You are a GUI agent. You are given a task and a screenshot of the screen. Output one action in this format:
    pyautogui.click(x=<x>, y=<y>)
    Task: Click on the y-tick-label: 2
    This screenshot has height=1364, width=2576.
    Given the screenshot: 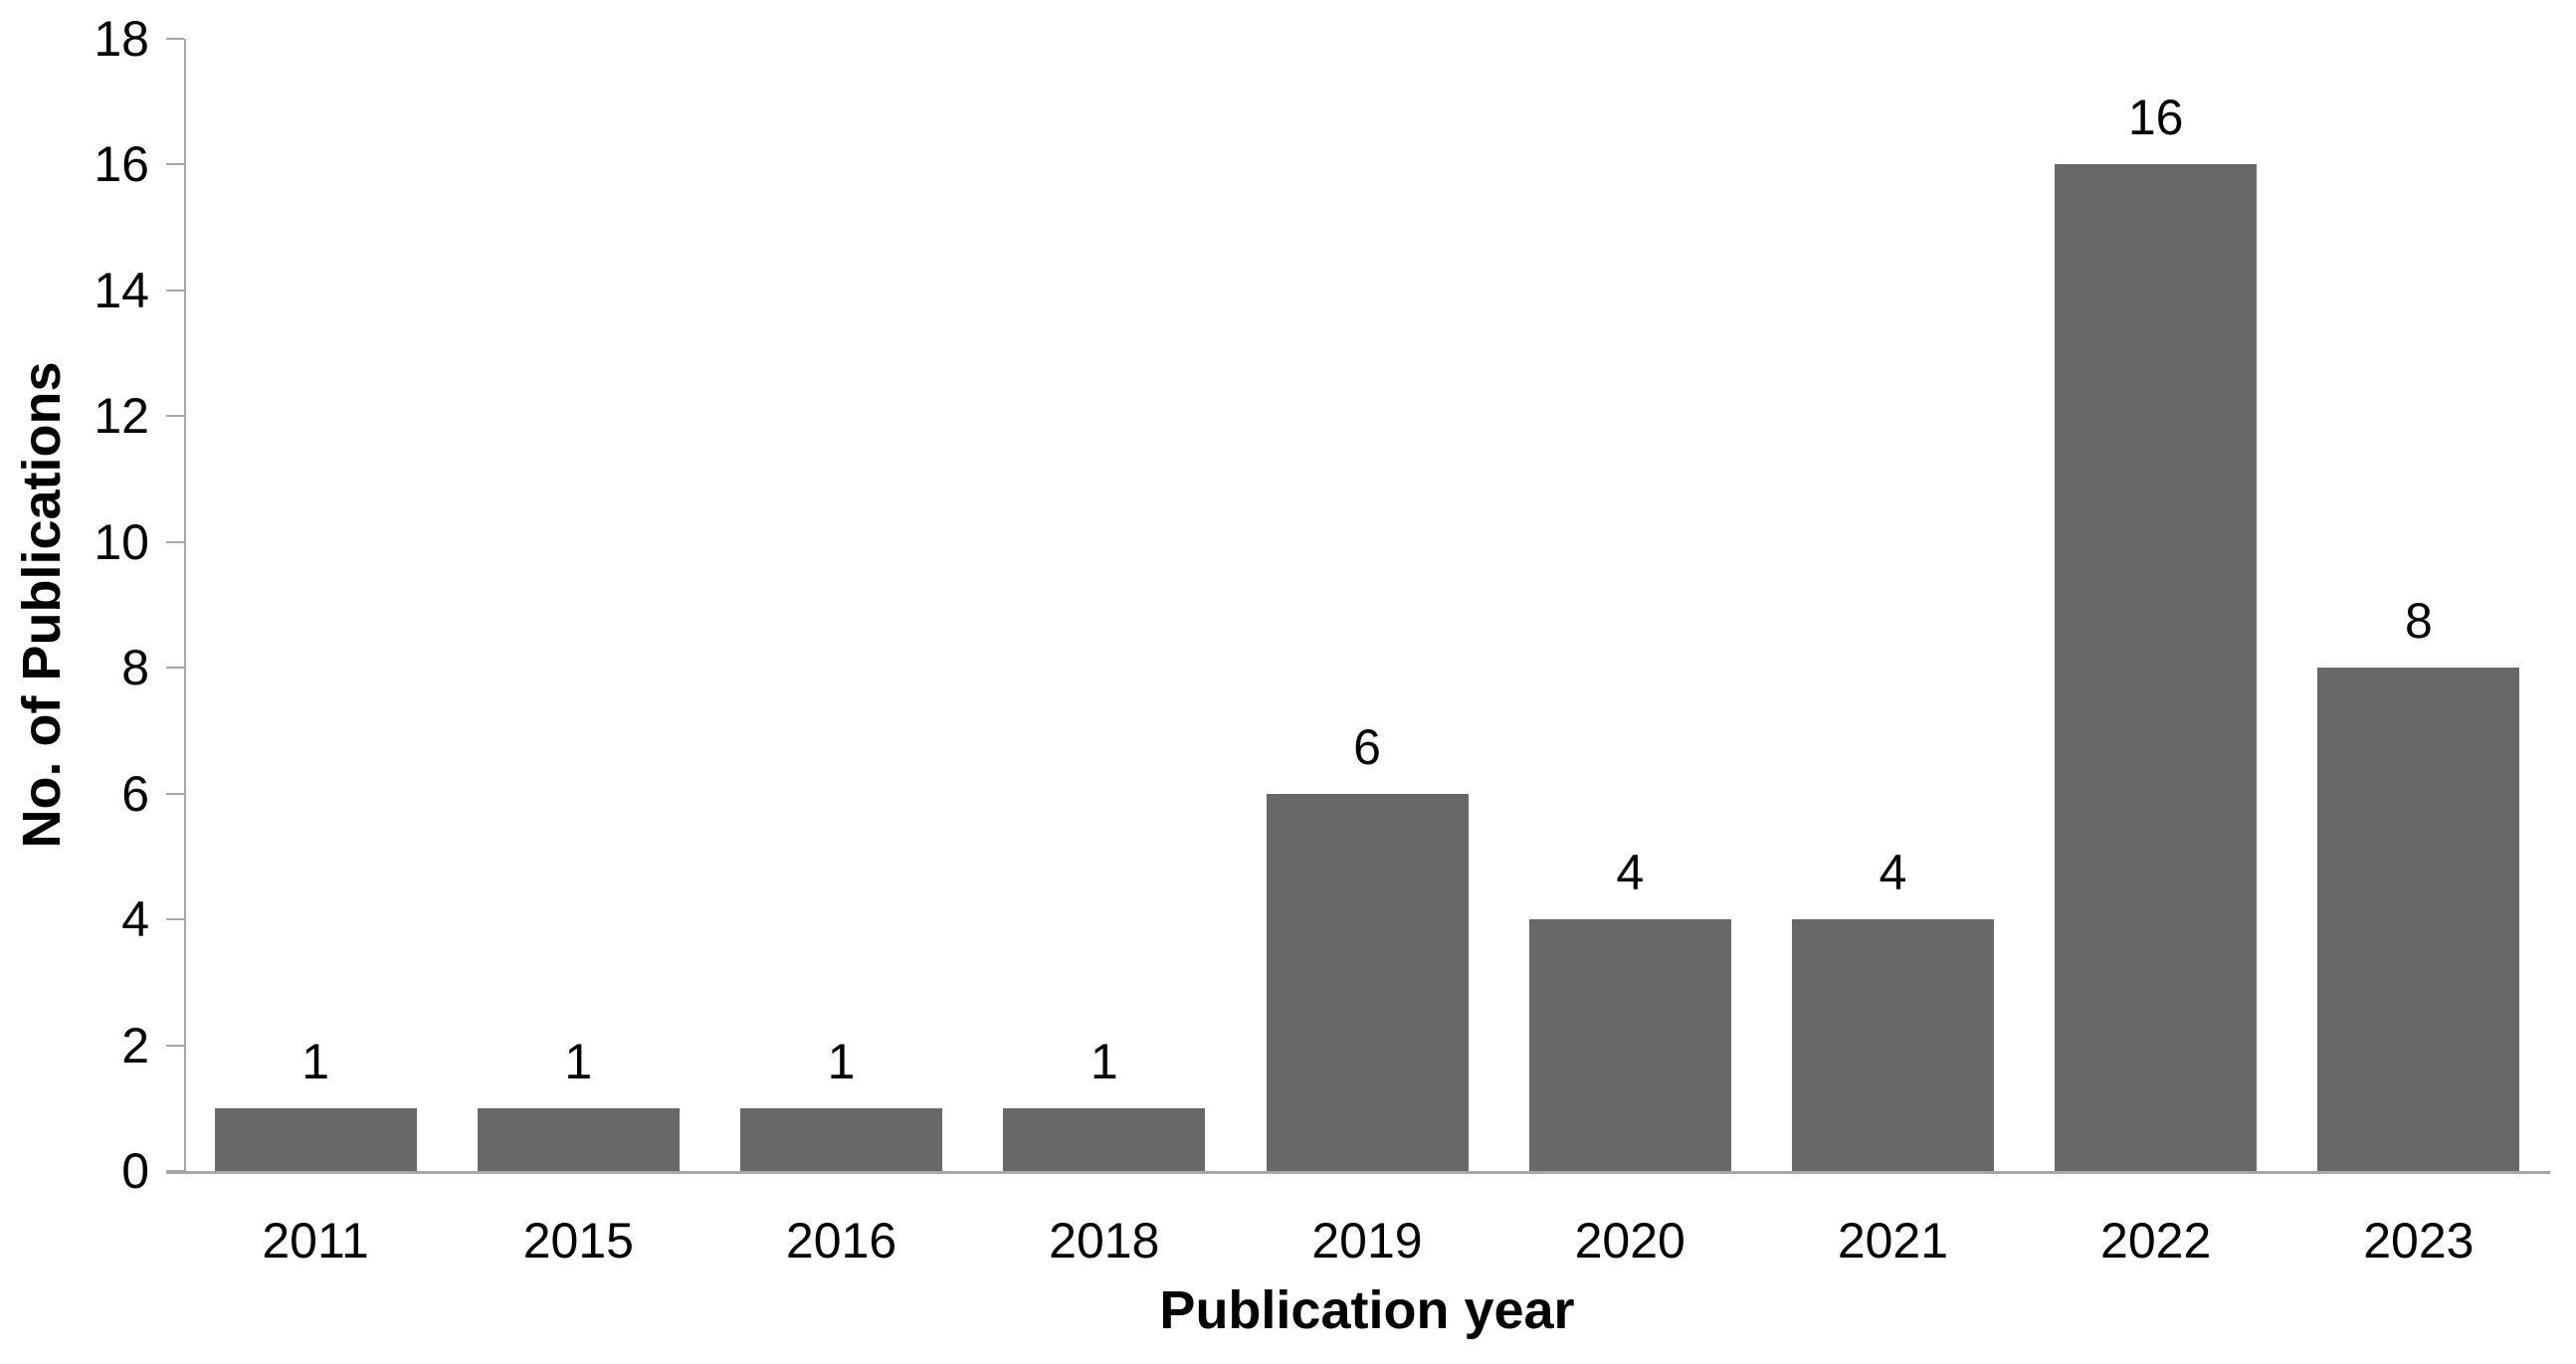 What is the action you would take?
    pyautogui.click(x=135, y=1045)
    